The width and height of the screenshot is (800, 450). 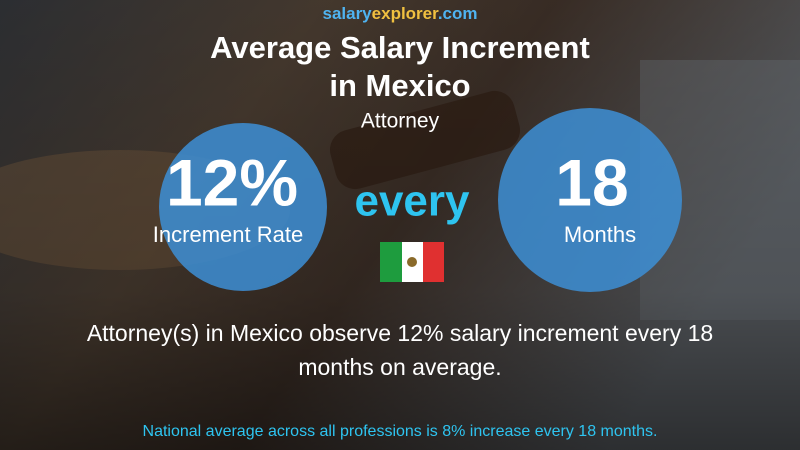 I want to click on title-line: in Mexico, so click(x=399, y=85).